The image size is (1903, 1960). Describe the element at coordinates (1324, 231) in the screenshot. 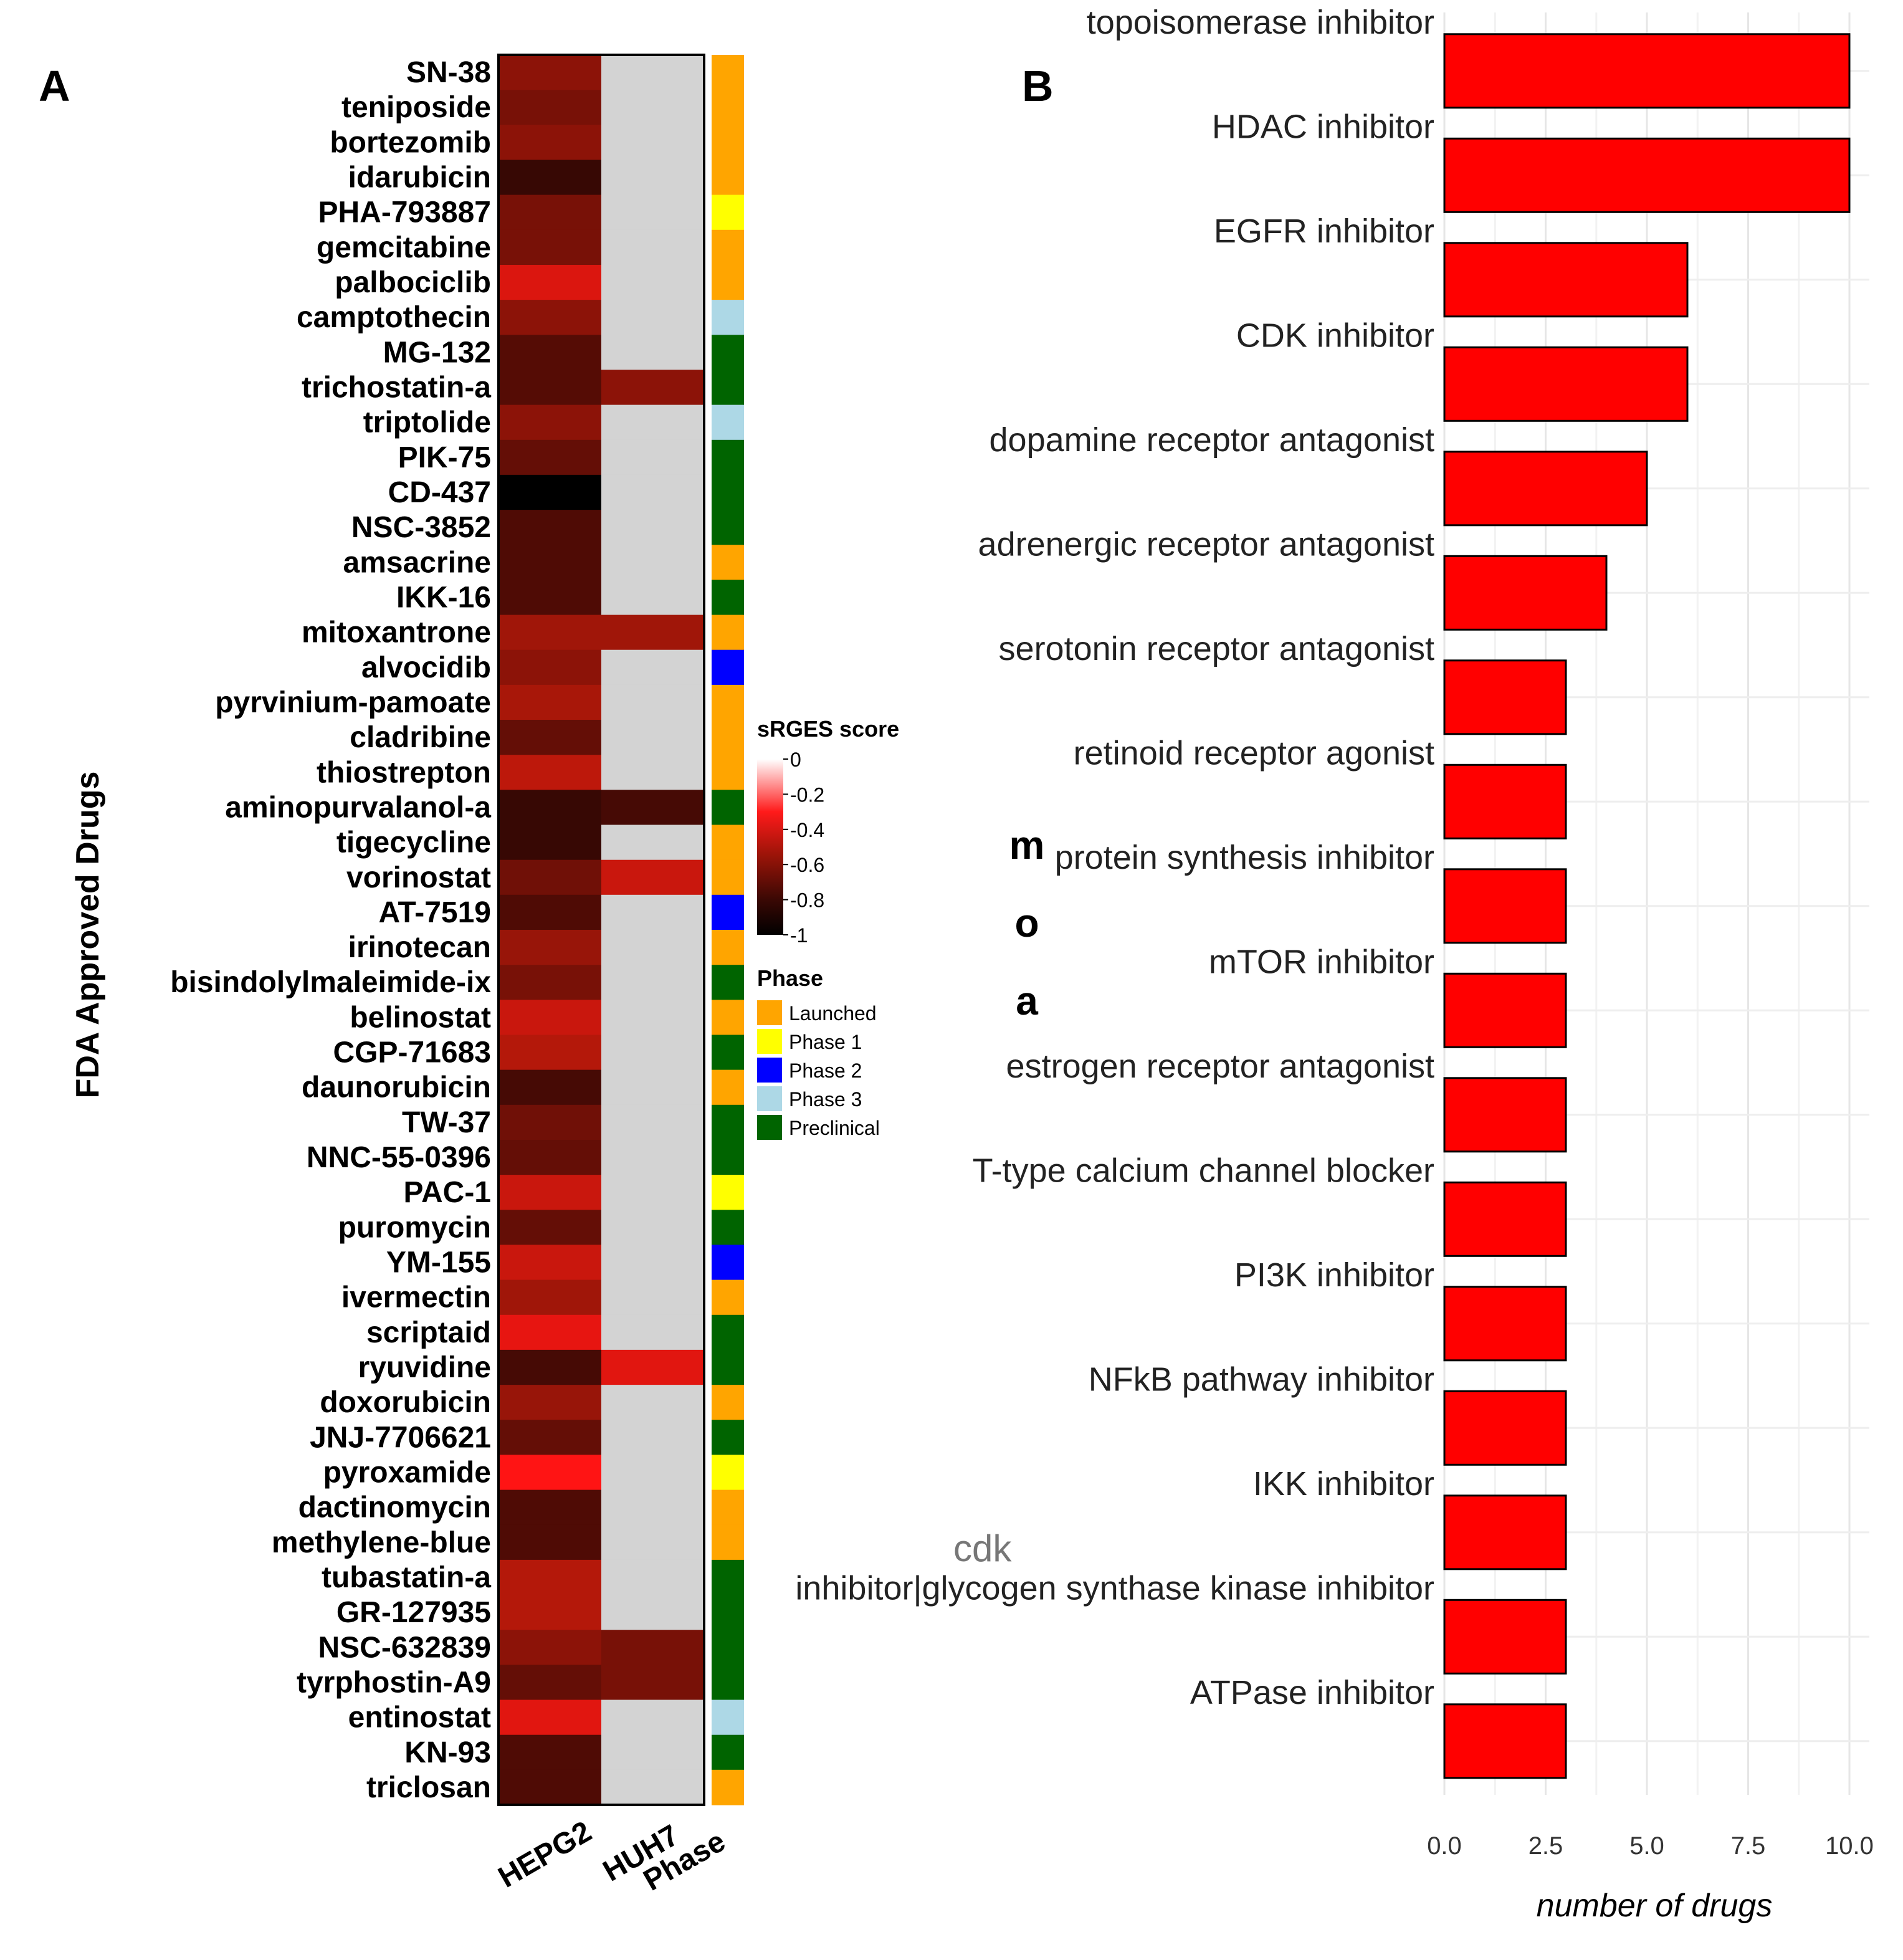

I see `category-label: EGFR inhibitor` at that location.